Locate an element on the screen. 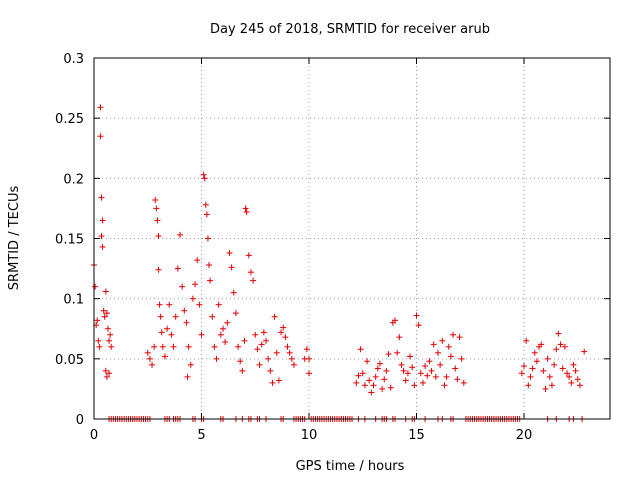 Image resolution: width=640 pixels, height=480 pixels. y-tick-label: 0.3 is located at coordinates (73, 59).